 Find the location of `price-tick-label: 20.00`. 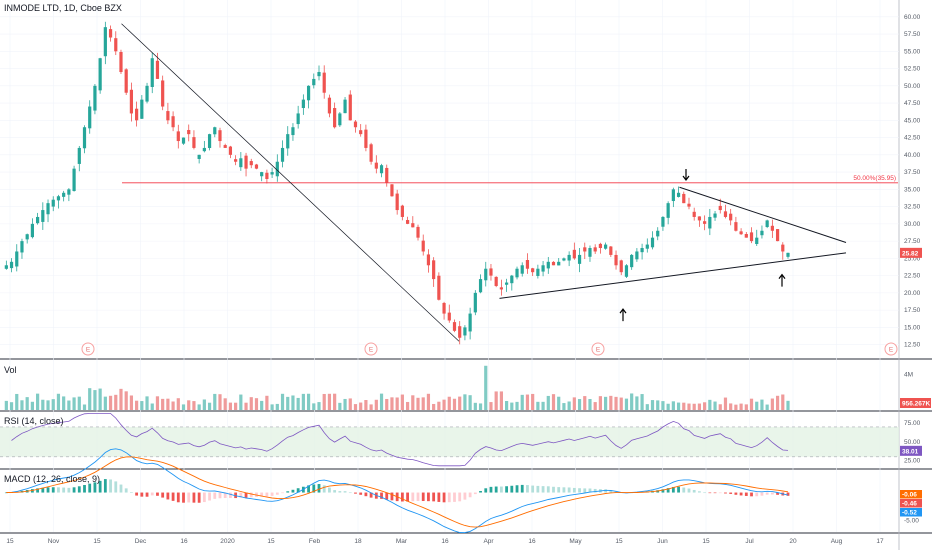

price-tick-label: 20.00 is located at coordinates (912, 293).